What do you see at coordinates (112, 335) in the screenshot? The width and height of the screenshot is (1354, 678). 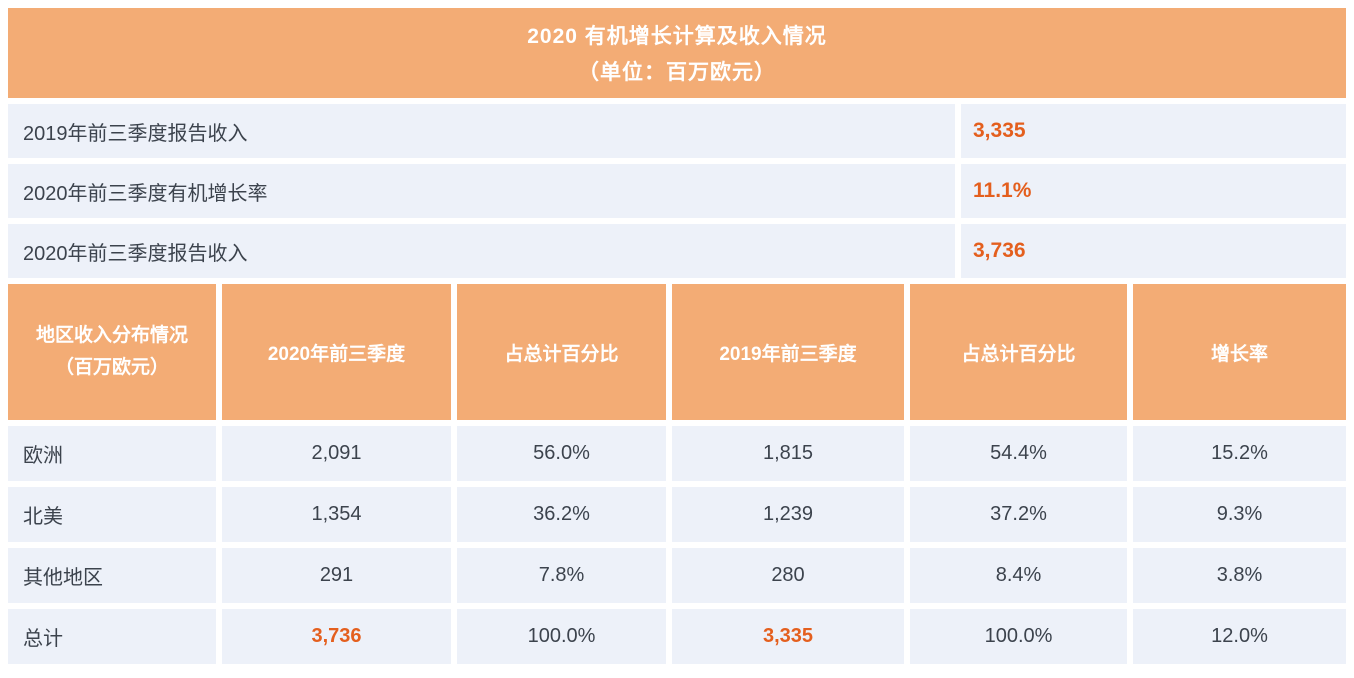 I see `header-region-title: 地区收入分布情况` at bounding box center [112, 335].